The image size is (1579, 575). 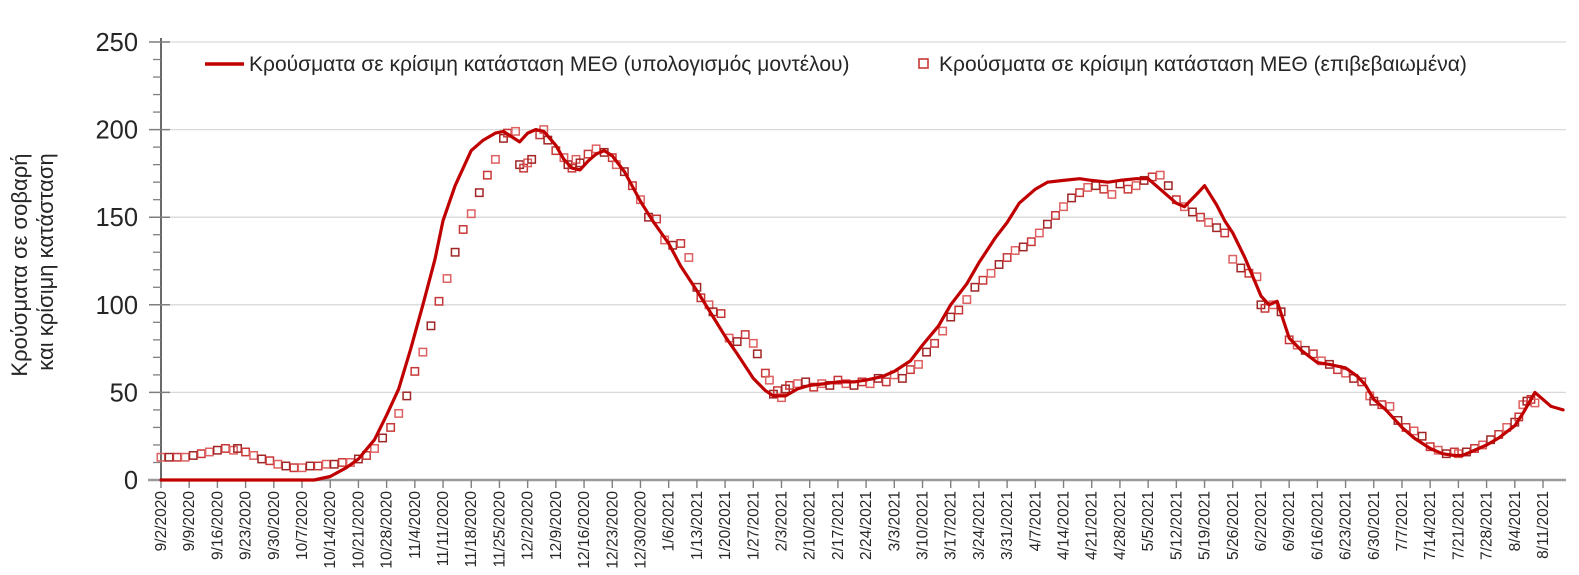 I want to click on x-tick-label: 10/28/2020, so click(x=387, y=530).